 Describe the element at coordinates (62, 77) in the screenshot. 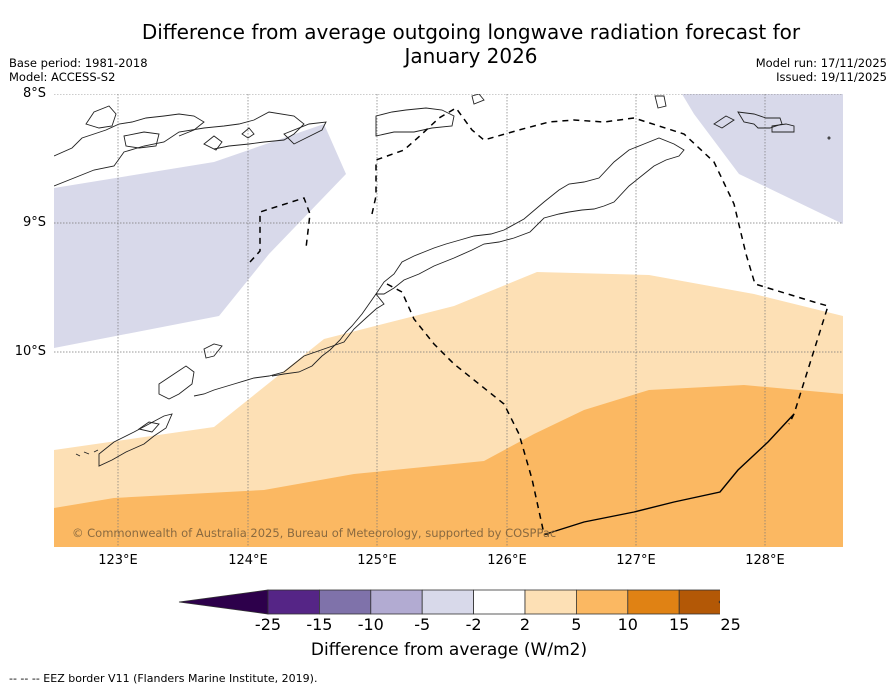

I see `model-name: Model: ACCESS-S2` at that location.